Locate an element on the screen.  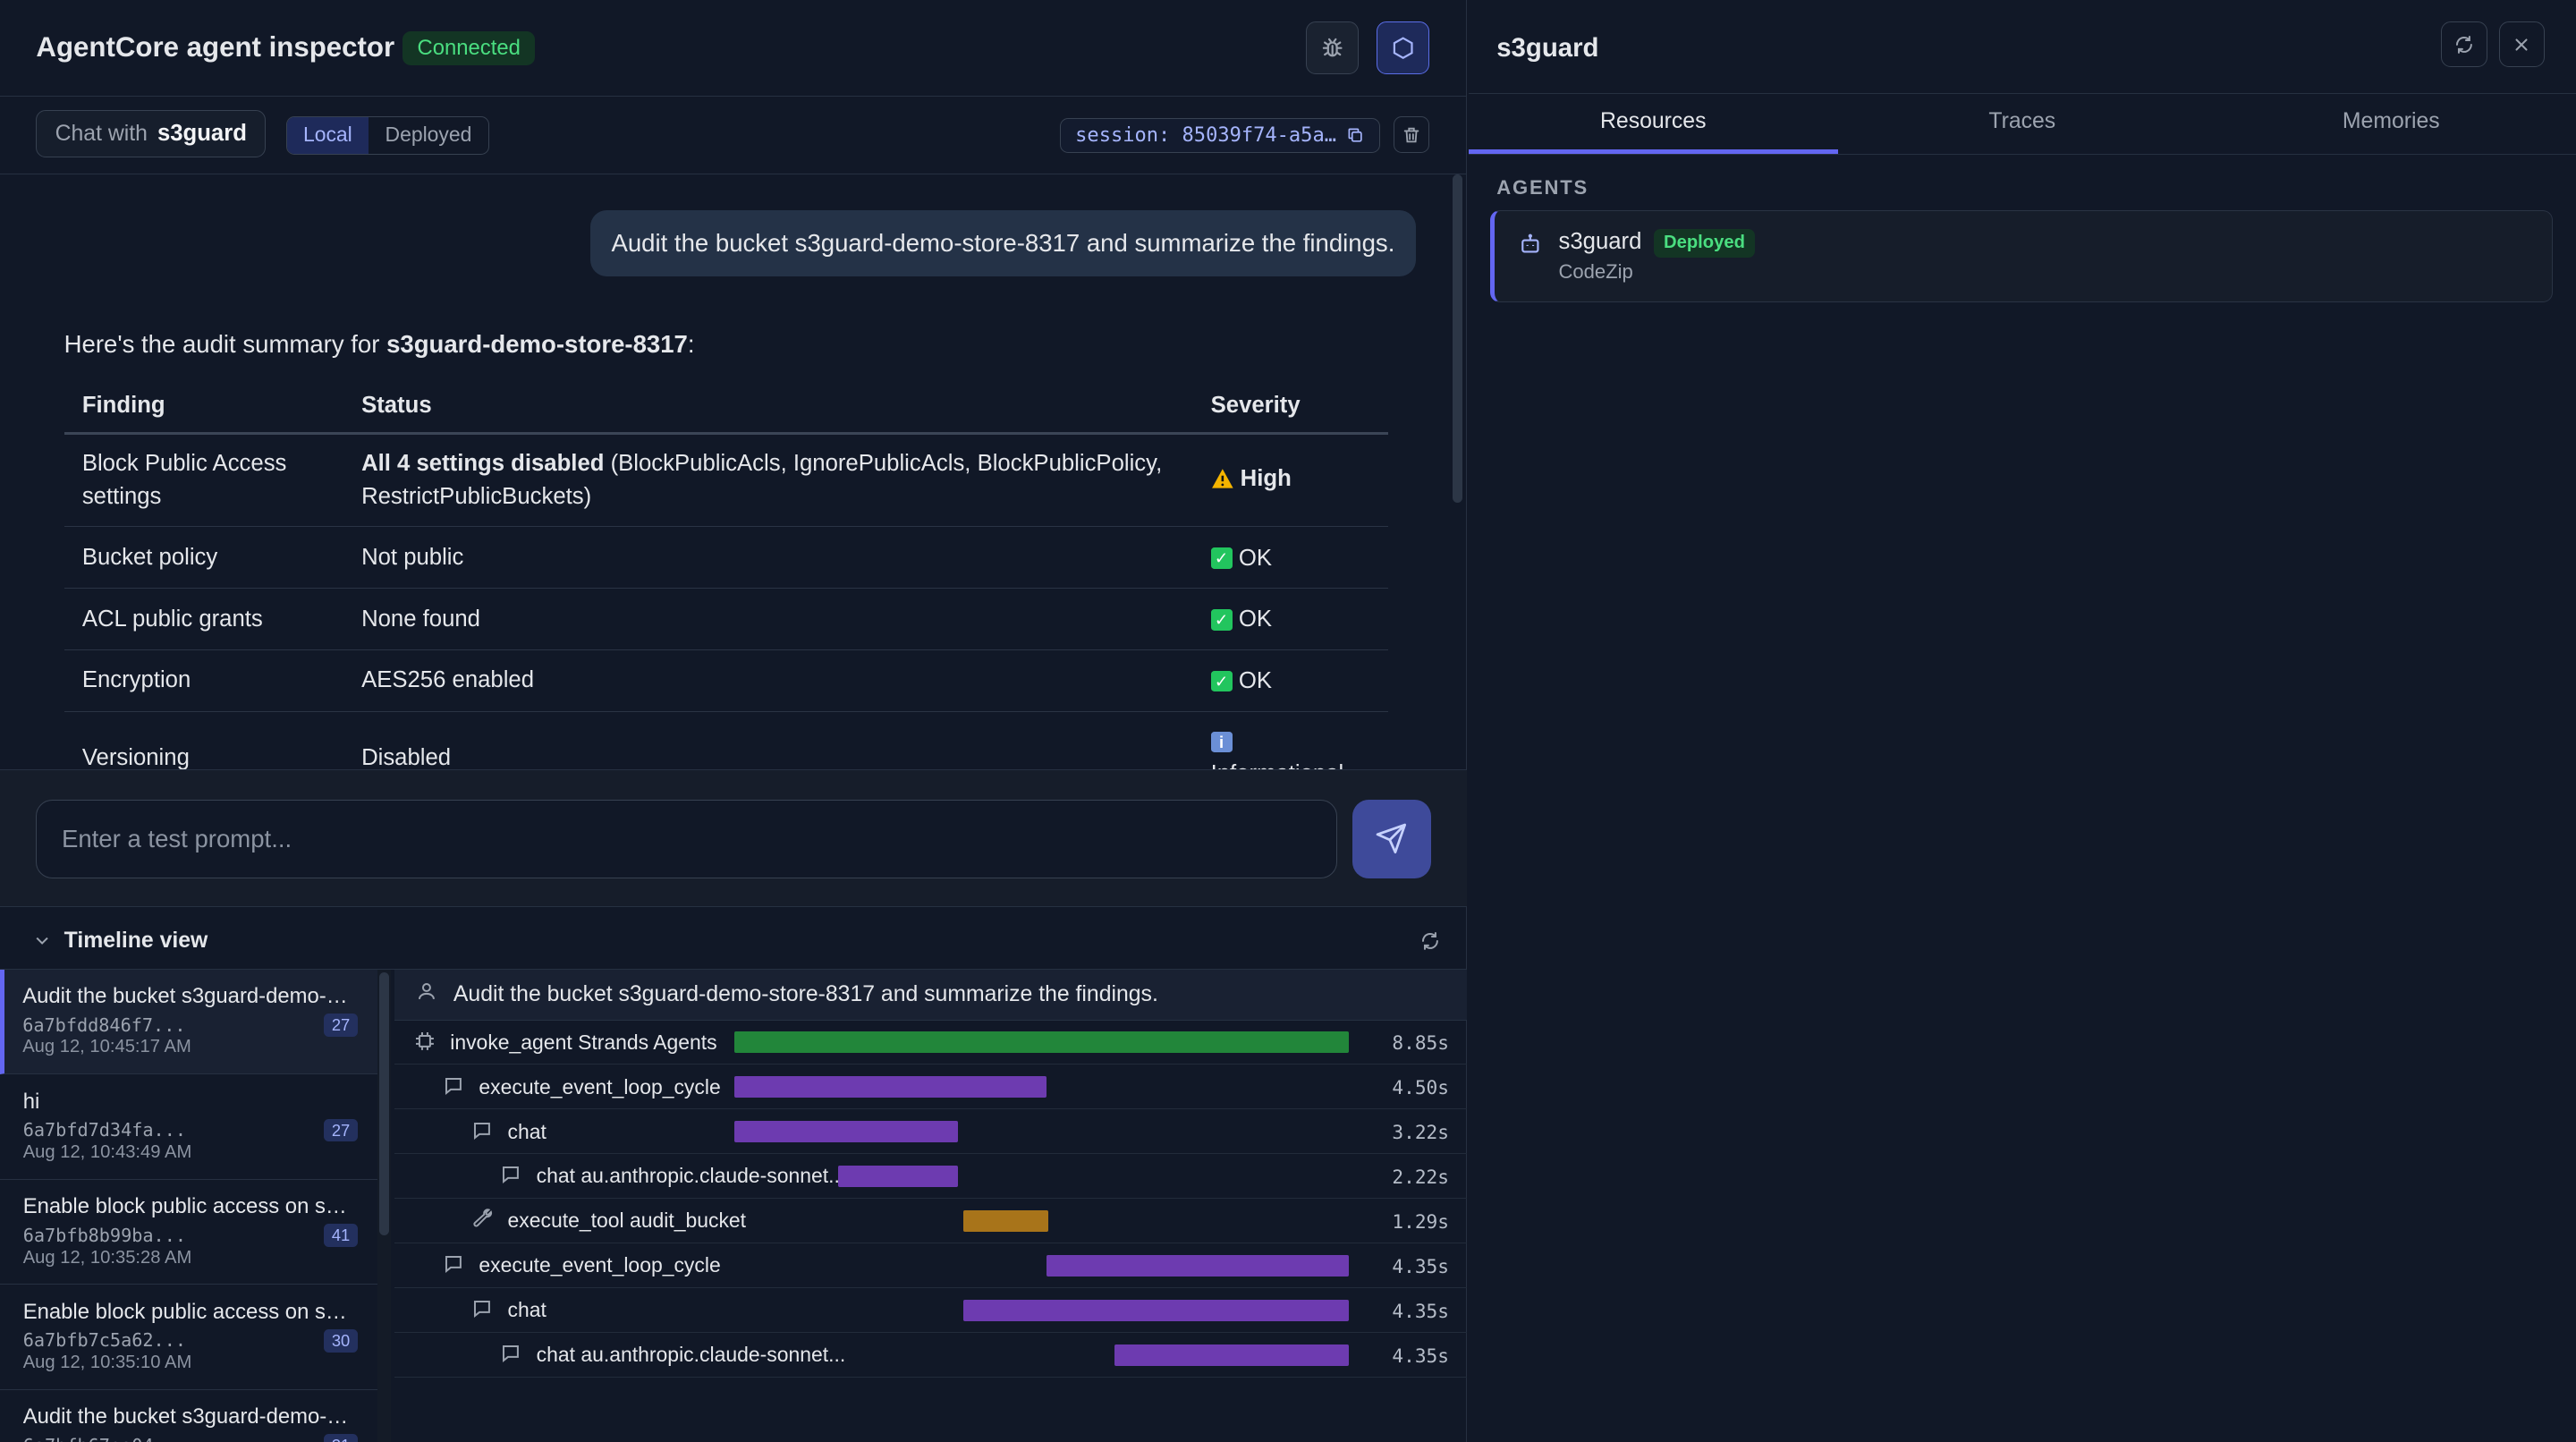
span-row: chat 4.35s is located at coordinates (931, 1310).